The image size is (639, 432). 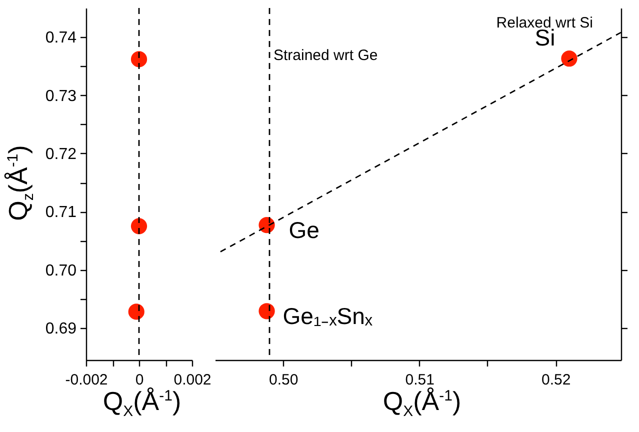 I want to click on x-tick-label: 0.51, so click(x=419, y=380).